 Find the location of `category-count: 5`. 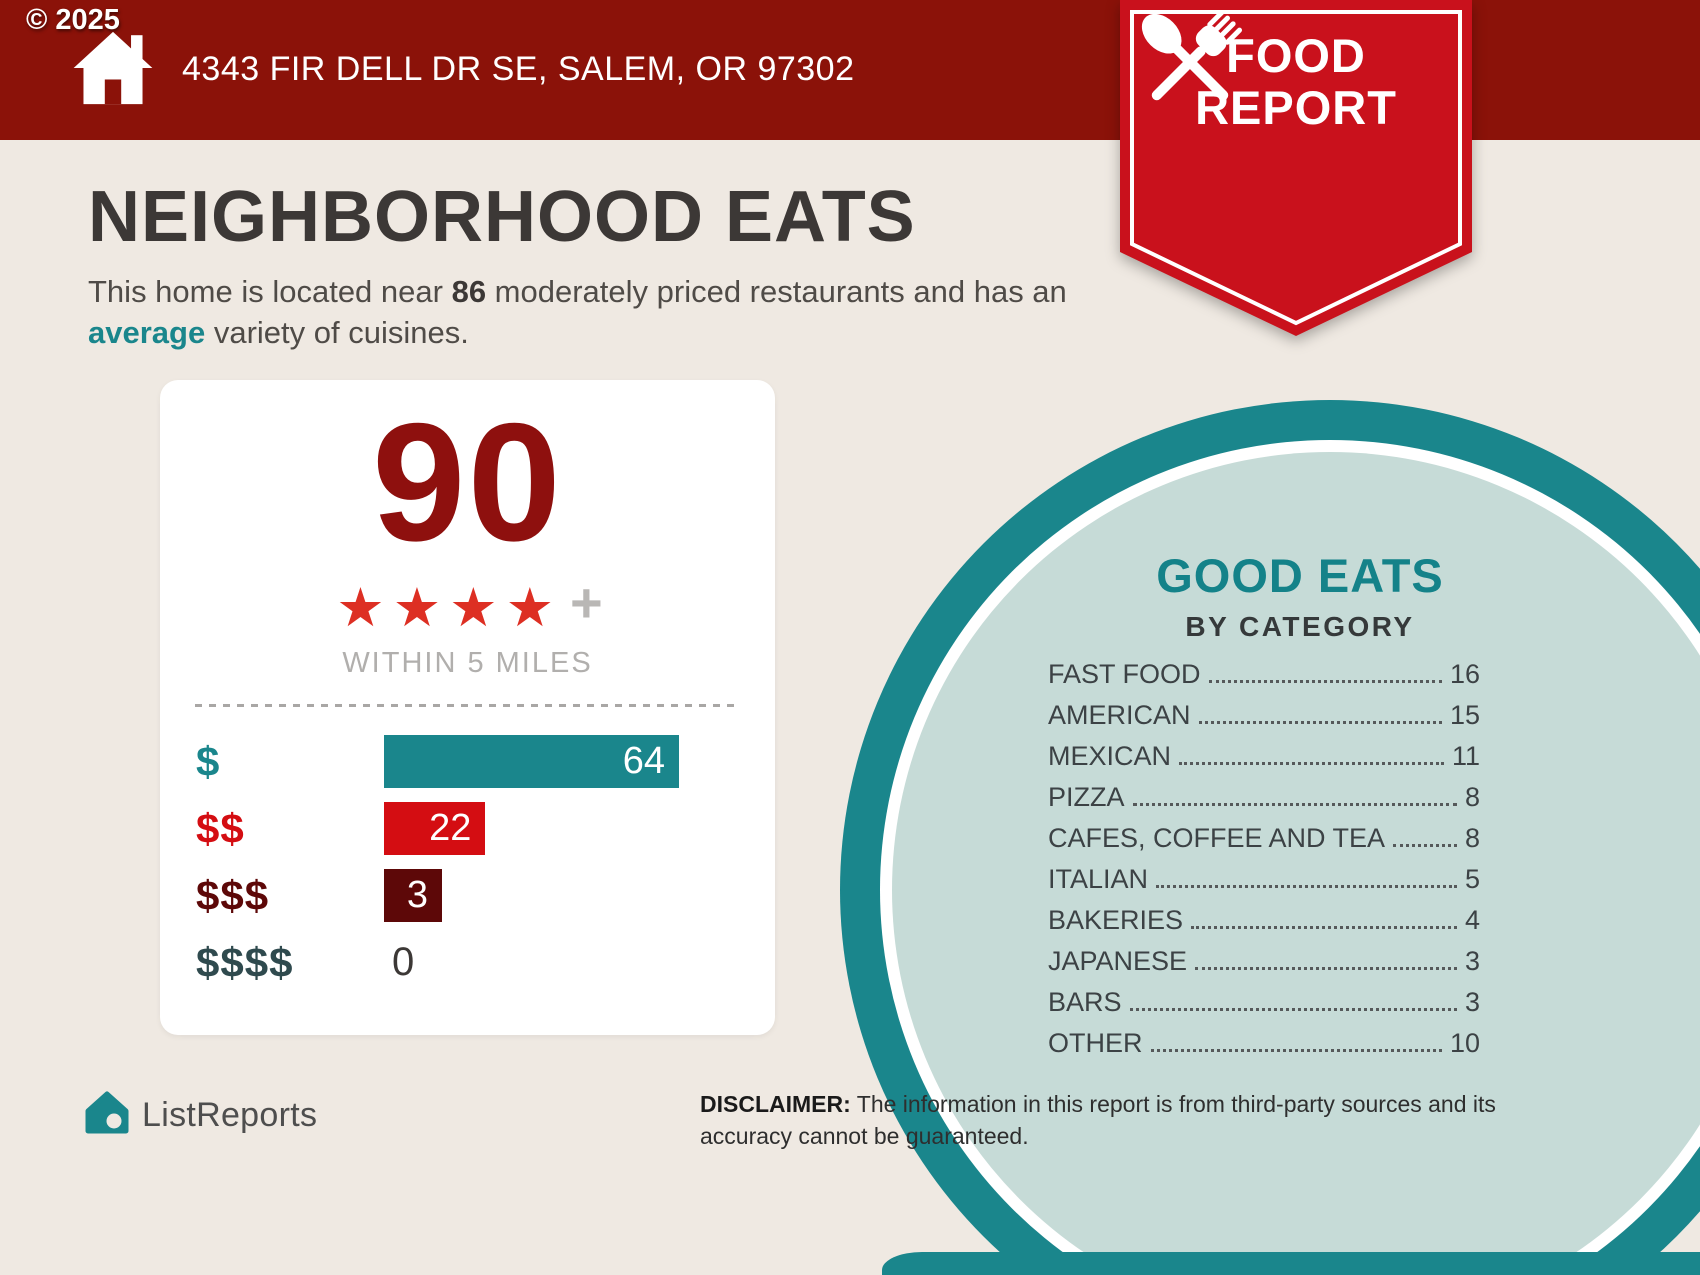

category-count: 5 is located at coordinates (1472, 879).